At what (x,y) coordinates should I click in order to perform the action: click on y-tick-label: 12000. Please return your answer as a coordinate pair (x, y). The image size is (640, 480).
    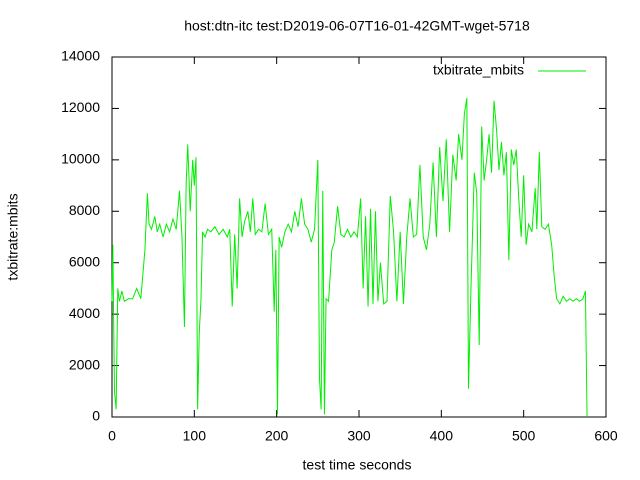
    Looking at the image, I should click on (80, 107).